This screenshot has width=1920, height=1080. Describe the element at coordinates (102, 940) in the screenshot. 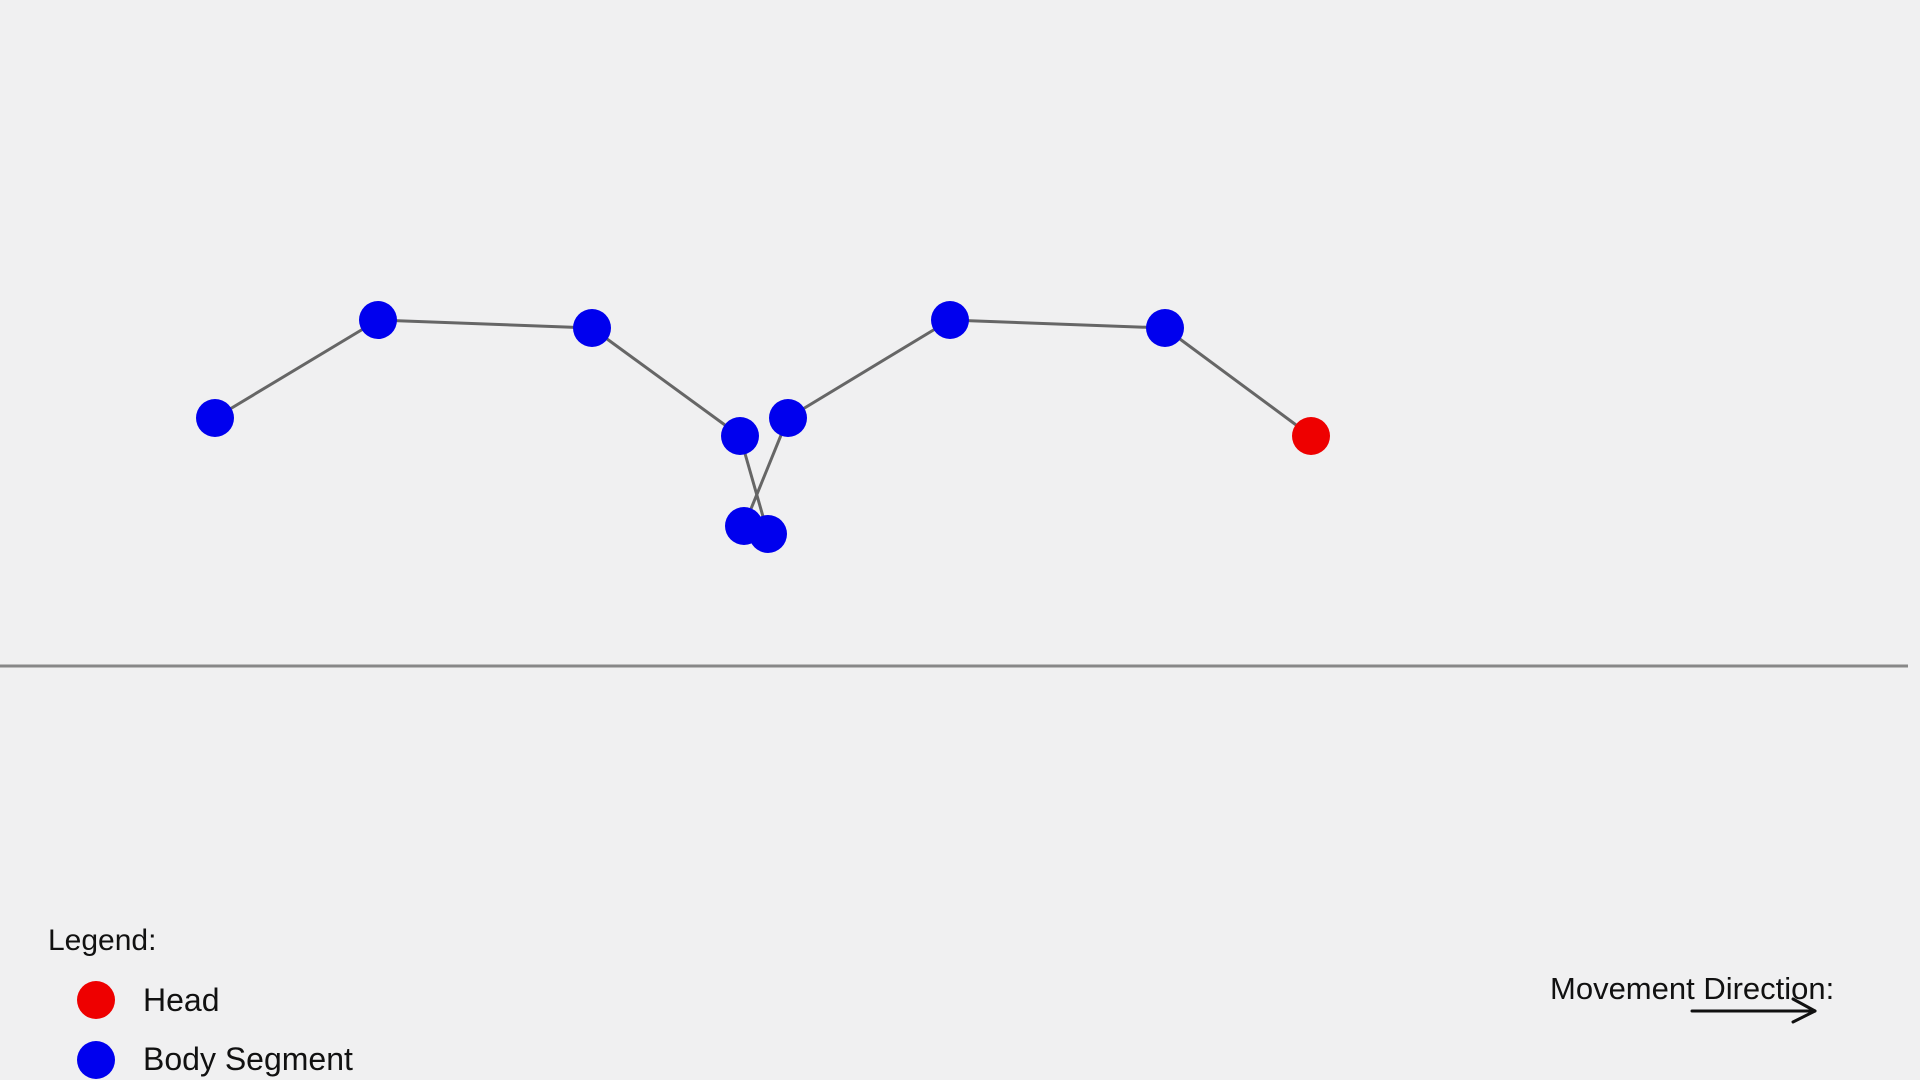

I see `legend-title: Legend:` at that location.